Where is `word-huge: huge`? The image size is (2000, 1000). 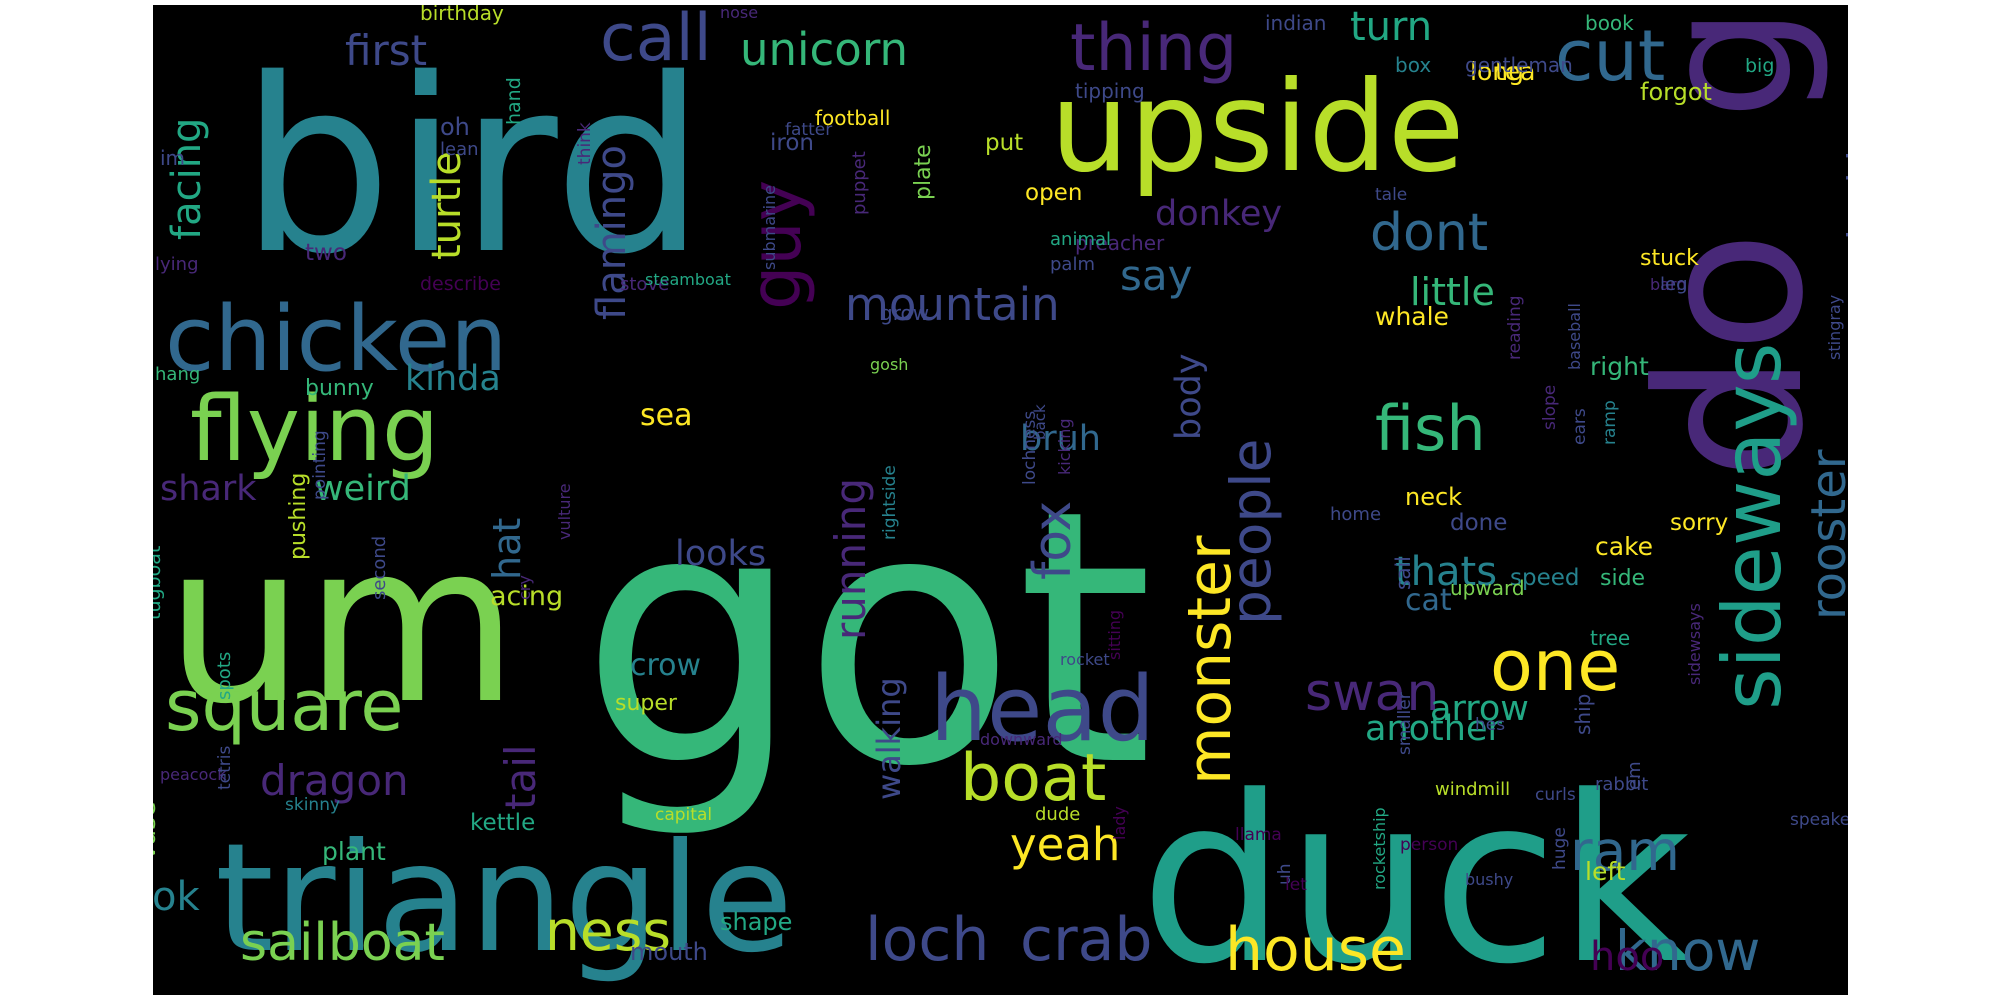
word-huge: huge is located at coordinates (1560, 848).